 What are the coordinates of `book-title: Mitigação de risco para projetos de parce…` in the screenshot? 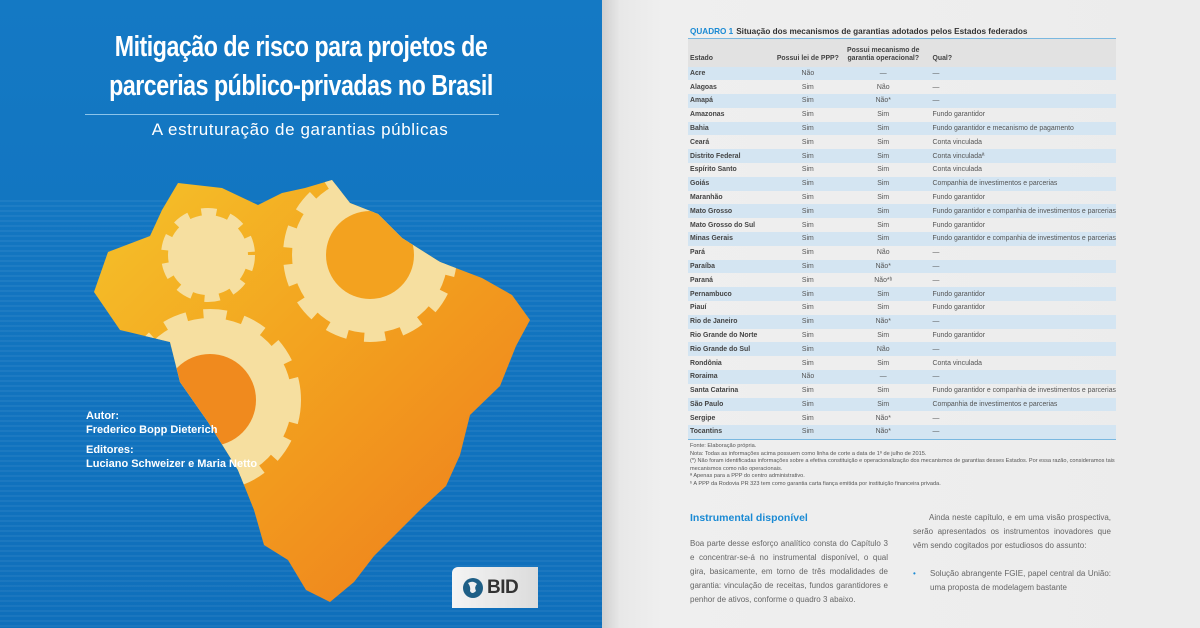 It's located at (301, 67).